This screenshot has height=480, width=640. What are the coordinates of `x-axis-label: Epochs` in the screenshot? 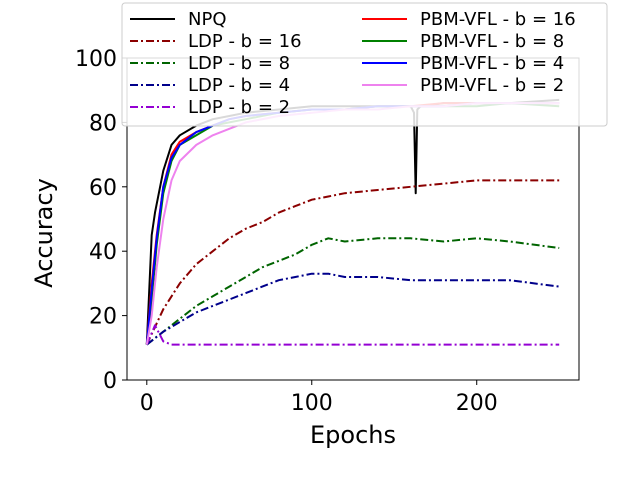 It's located at (353, 435).